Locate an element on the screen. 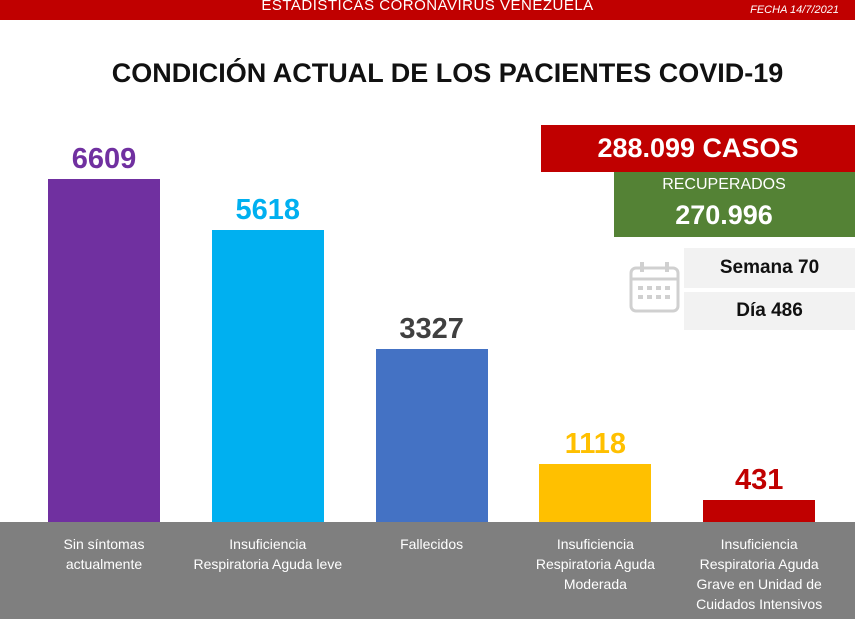  recovered-box is located at coordinates (734, 204).